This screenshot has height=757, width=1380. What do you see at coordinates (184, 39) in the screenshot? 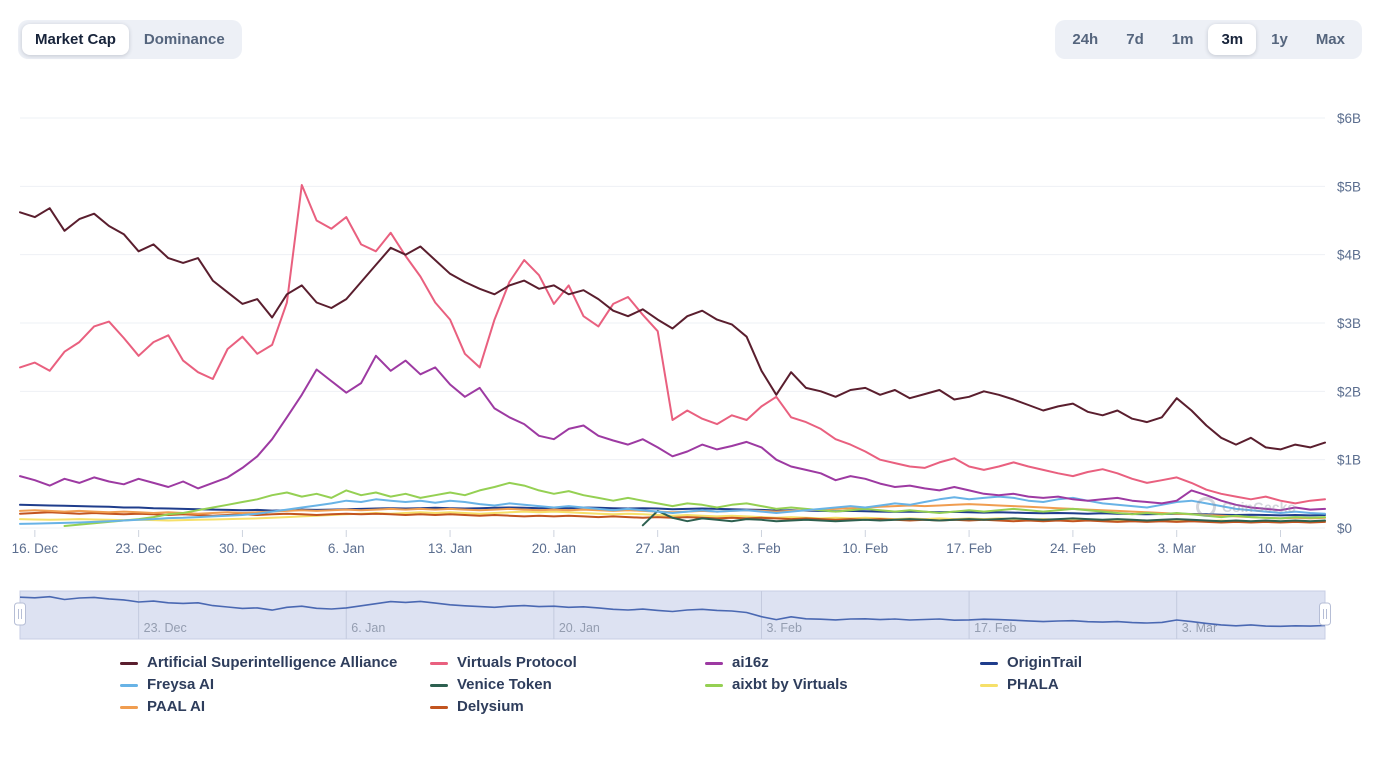
I see `view-tab-dominance: Dominance` at bounding box center [184, 39].